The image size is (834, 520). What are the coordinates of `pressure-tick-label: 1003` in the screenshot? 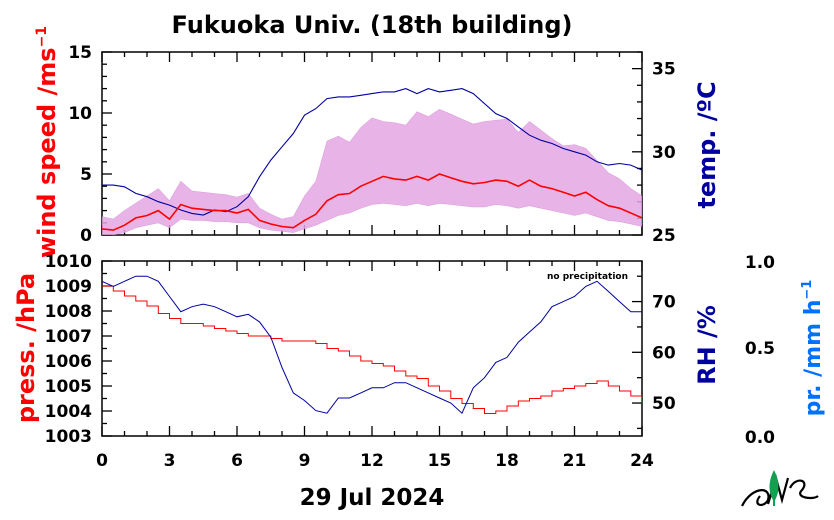 It's located at (68, 437).